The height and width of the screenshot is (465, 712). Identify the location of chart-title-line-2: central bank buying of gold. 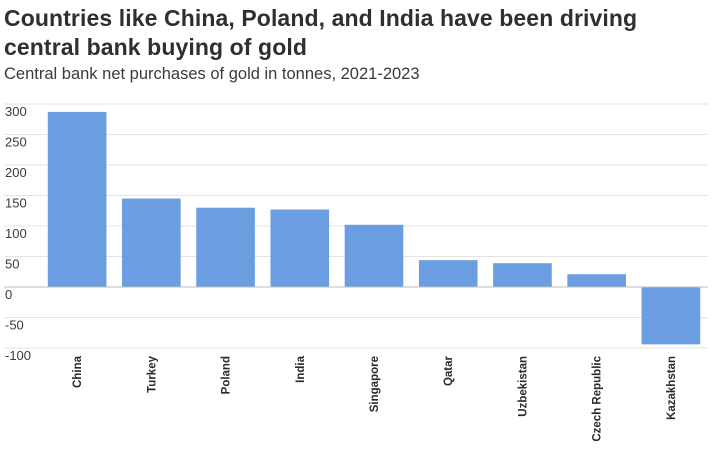
(155, 47).